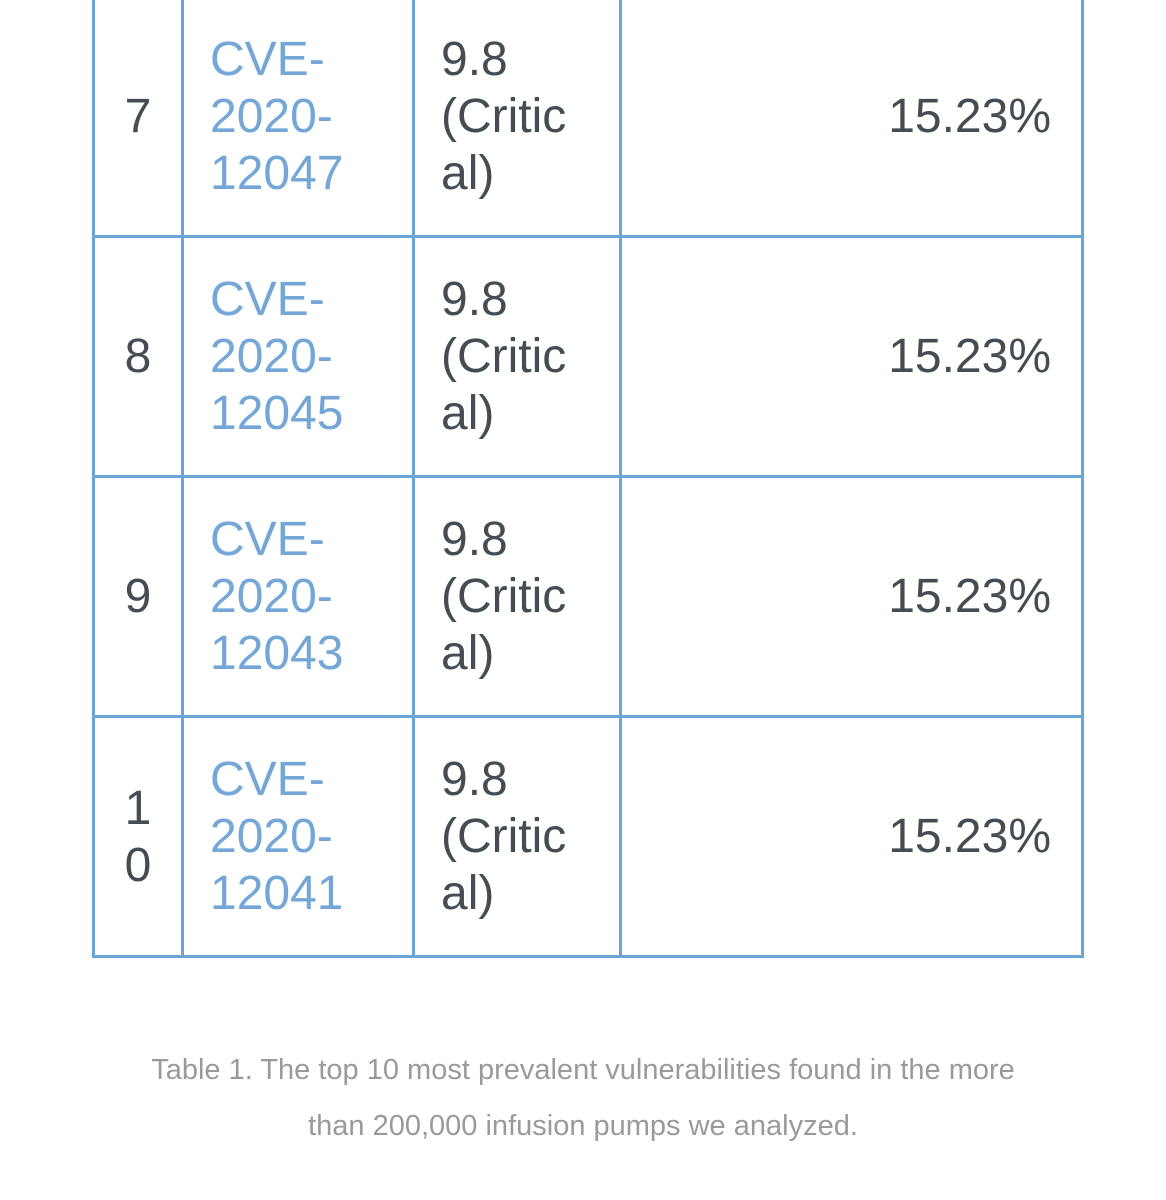 The width and height of the screenshot is (1166, 1200). Describe the element at coordinates (277, 356) in the screenshot. I see `cve-link: CVE-2020-12045` at that location.